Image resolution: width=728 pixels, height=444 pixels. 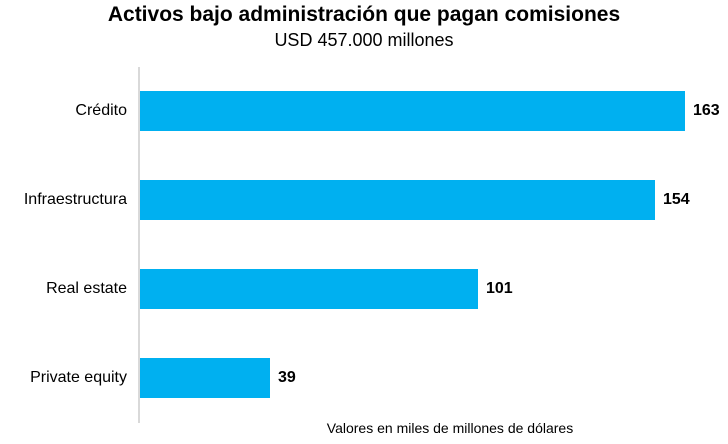 What do you see at coordinates (139, 245) in the screenshot?
I see `category-axis-line` at bounding box center [139, 245].